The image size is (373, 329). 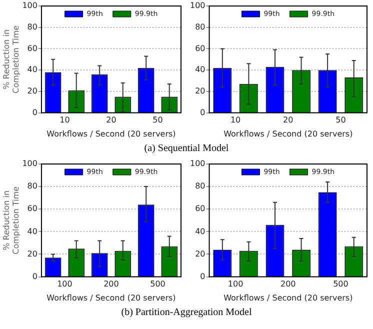 I want to click on text: (b) Partition-Aggregation Model, so click(x=186, y=313).